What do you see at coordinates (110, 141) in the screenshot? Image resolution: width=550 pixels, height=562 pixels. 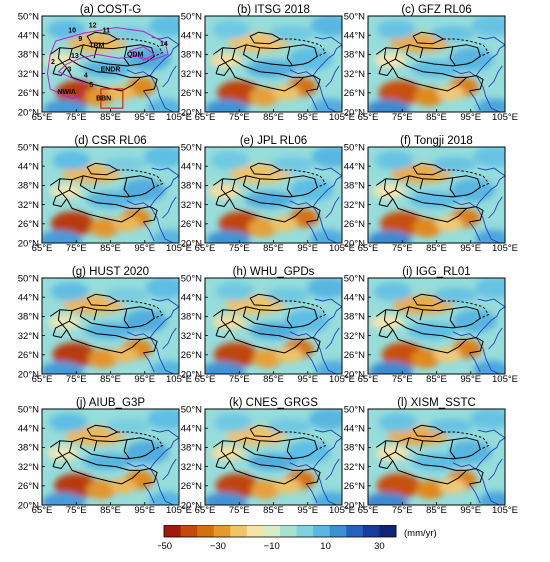 I see `panel-title: (d) CSR RL06` at bounding box center [110, 141].